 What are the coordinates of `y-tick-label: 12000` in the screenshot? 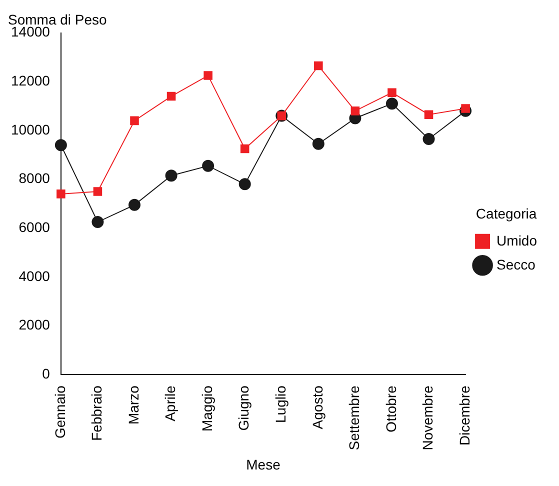 It's located at (30, 80).